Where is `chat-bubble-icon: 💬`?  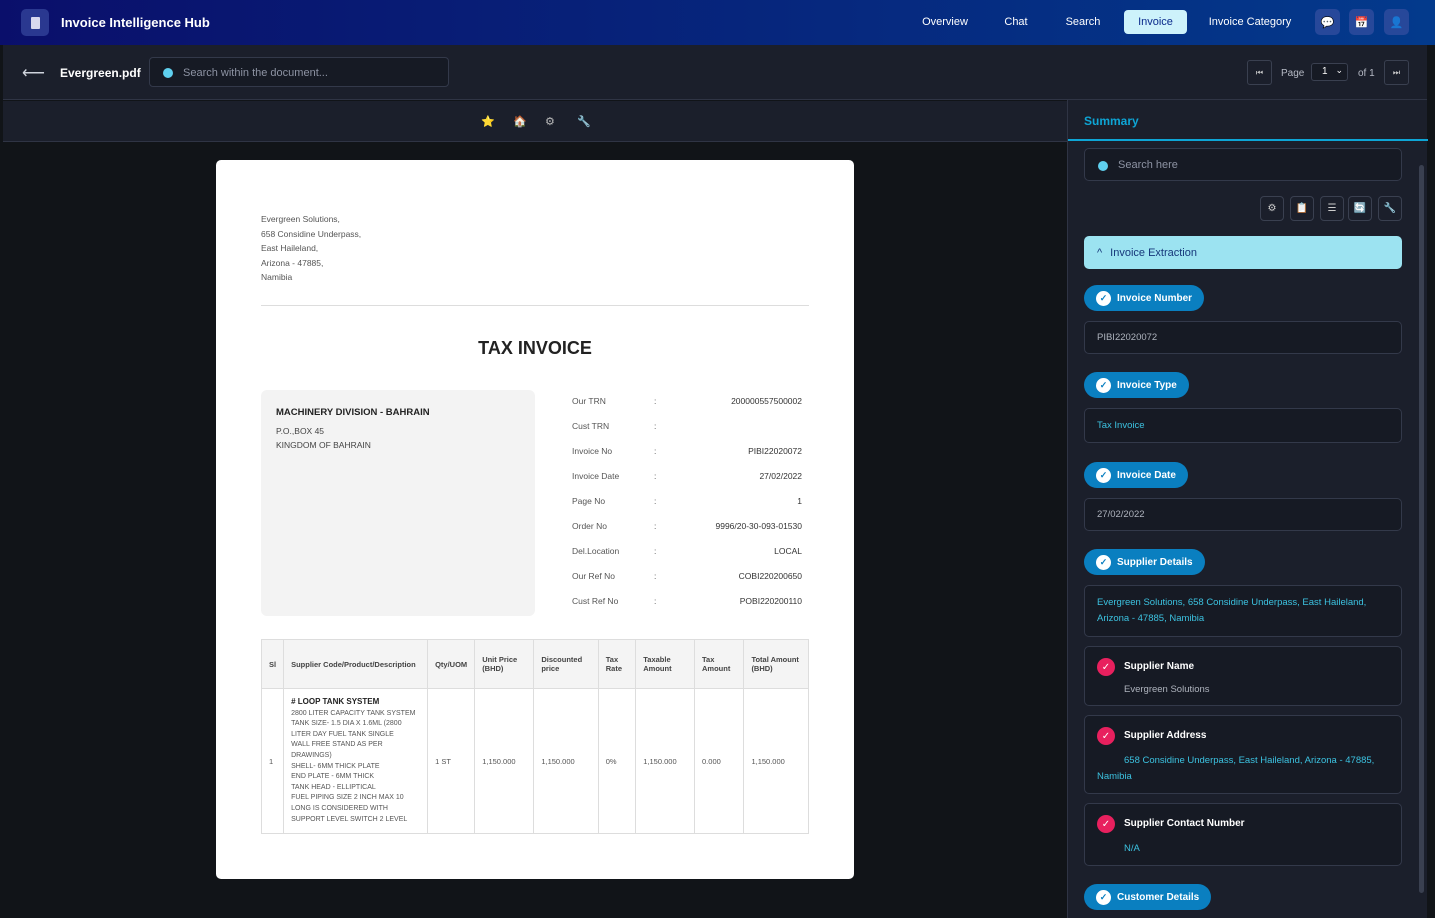
chat-bubble-icon: 💬 is located at coordinates (1327, 22).